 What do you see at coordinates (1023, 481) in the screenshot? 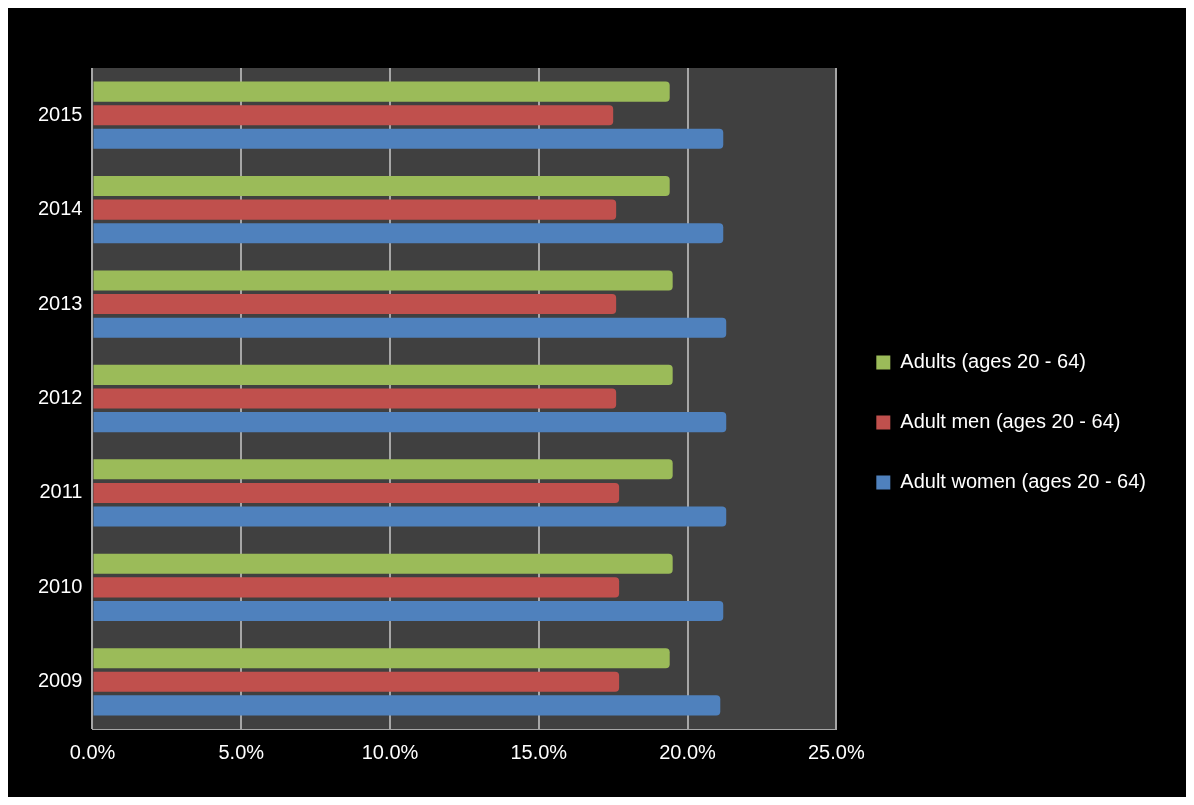
I see `legend-label: Adult women (ages 20 - 64)` at bounding box center [1023, 481].